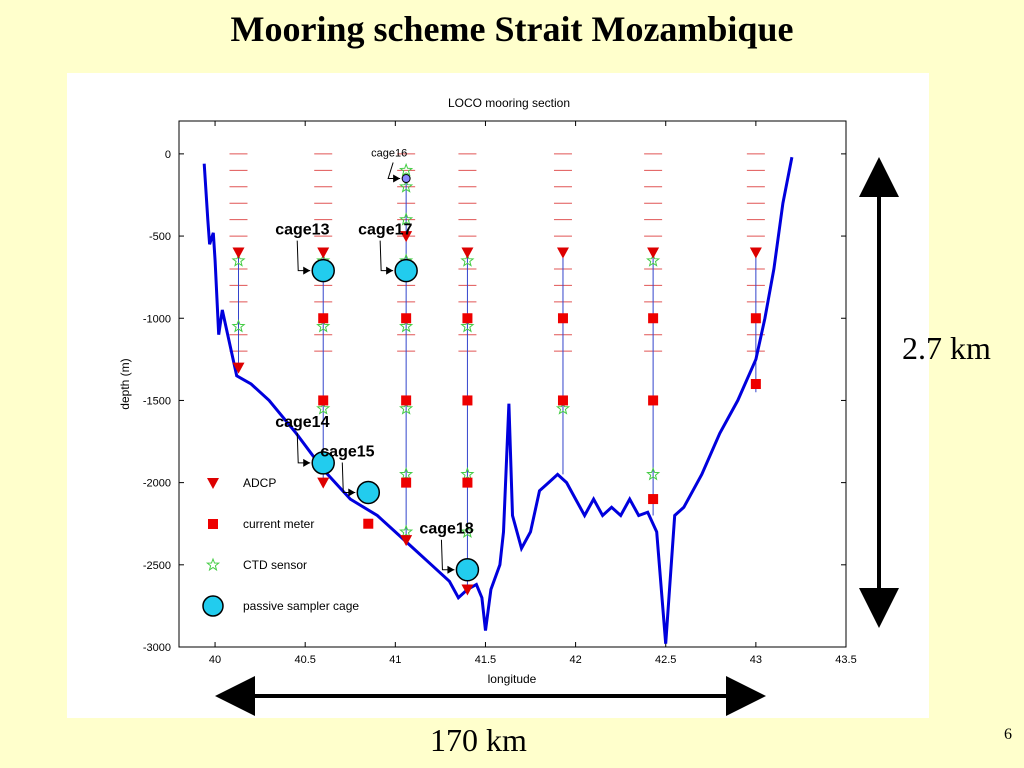  I want to click on cage-label: cage16, so click(389, 154).